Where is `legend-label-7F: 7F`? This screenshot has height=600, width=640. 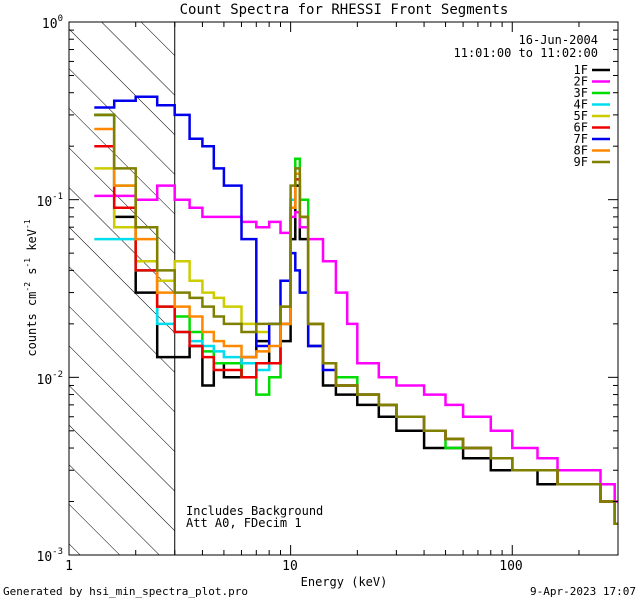 legend-label-7F: 7F is located at coordinates (581, 139).